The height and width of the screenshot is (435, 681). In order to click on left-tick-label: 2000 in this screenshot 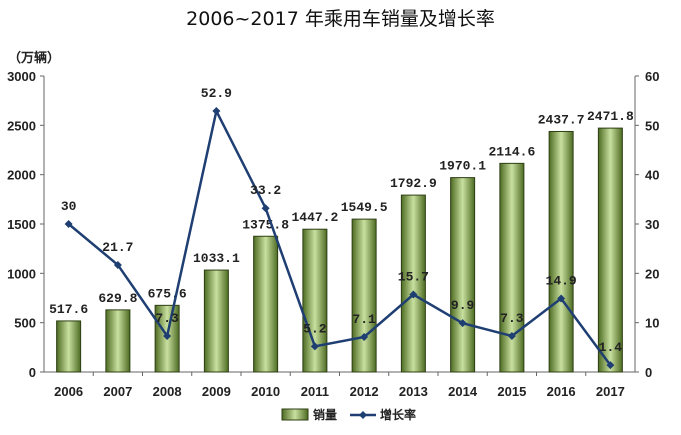, I will do `click(21, 175)`.